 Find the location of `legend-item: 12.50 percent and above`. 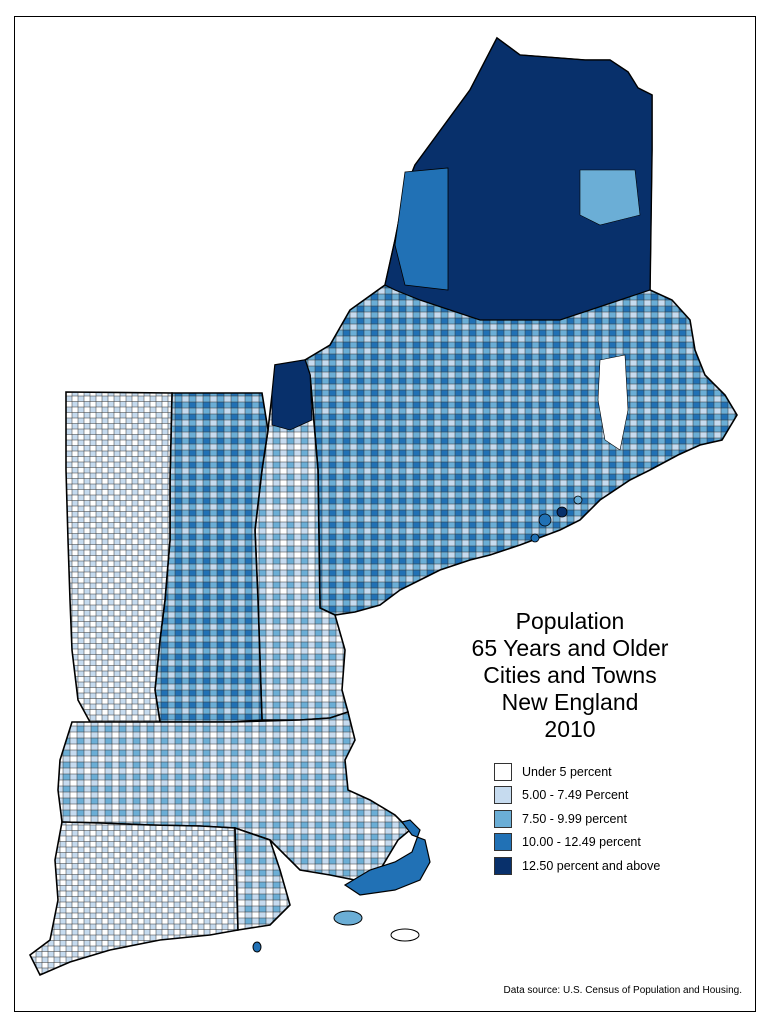

legend-item: 12.50 percent and above is located at coordinates (609, 866).